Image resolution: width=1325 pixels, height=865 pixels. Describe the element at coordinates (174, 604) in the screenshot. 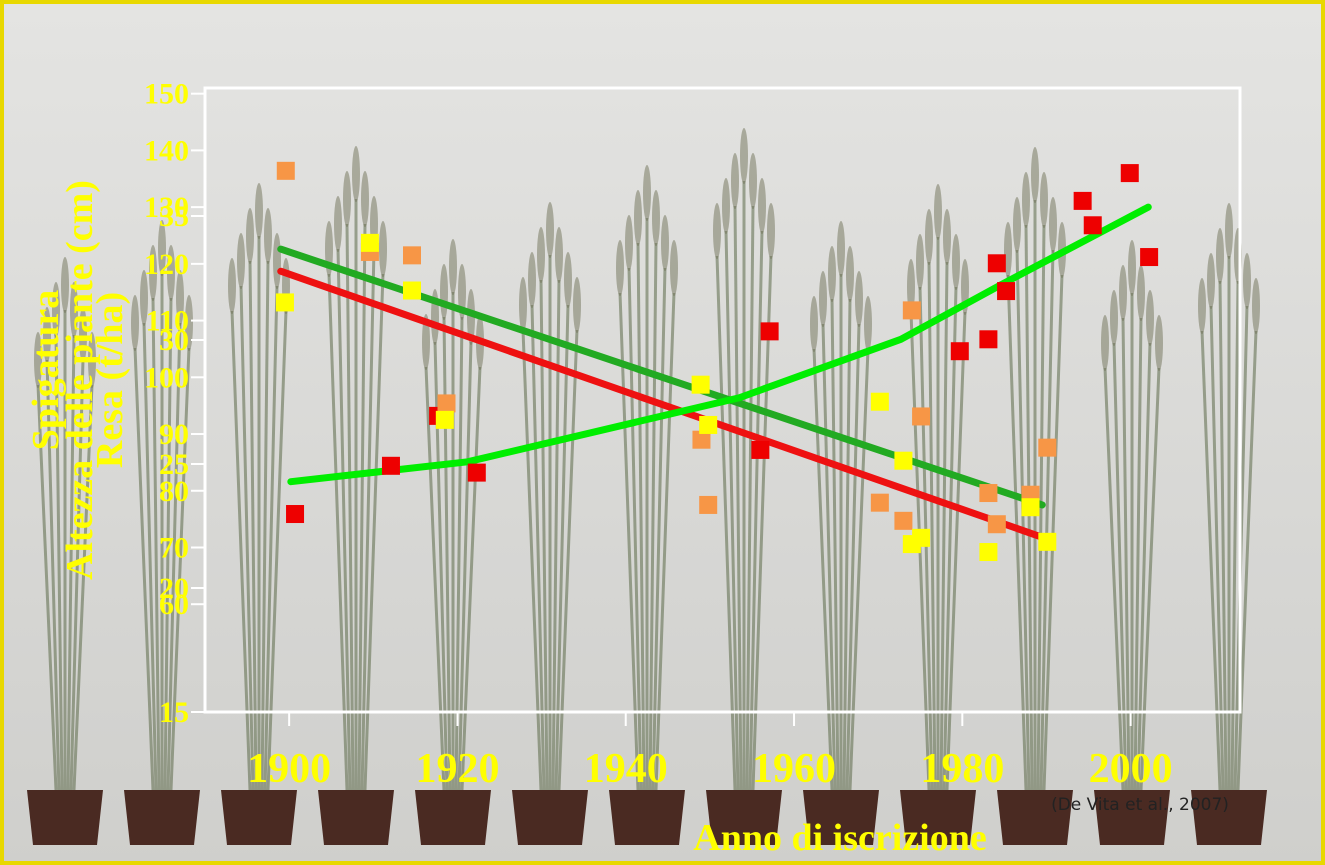

I see `y-tick-label: 60` at that location.